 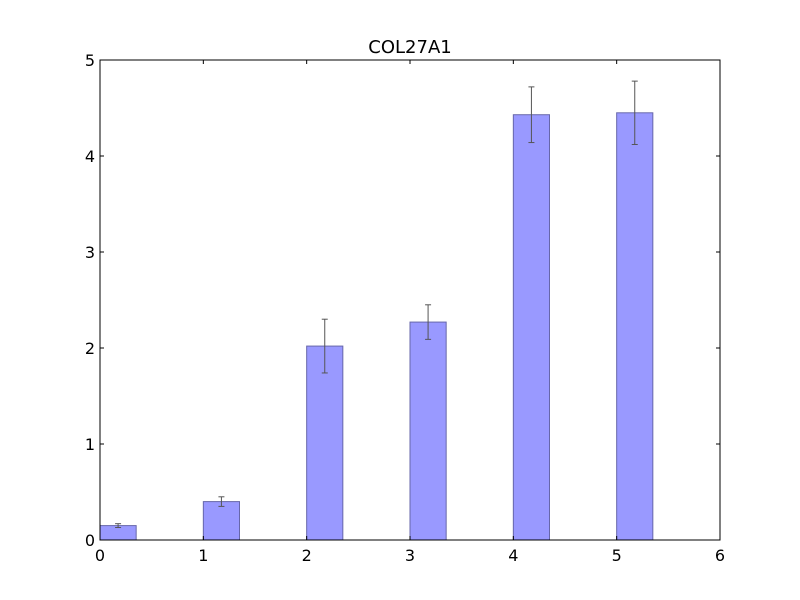 What do you see at coordinates (90, 60) in the screenshot?
I see `y-tick-label: 5` at bounding box center [90, 60].